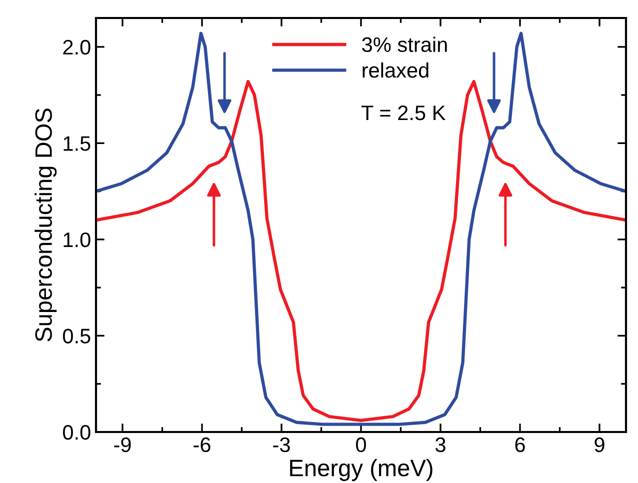  I want to click on x-tick-label: 3, so click(441, 444).